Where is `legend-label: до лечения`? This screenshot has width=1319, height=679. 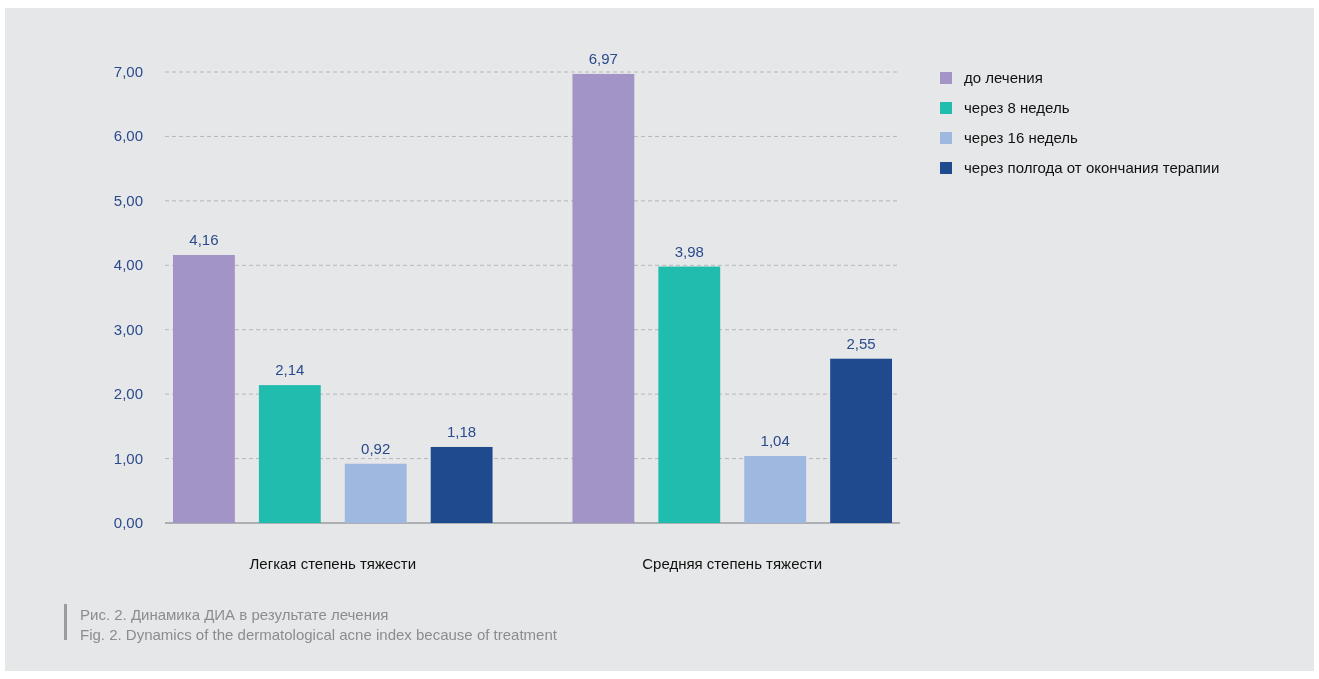
legend-label: до лечения is located at coordinates (1003, 77).